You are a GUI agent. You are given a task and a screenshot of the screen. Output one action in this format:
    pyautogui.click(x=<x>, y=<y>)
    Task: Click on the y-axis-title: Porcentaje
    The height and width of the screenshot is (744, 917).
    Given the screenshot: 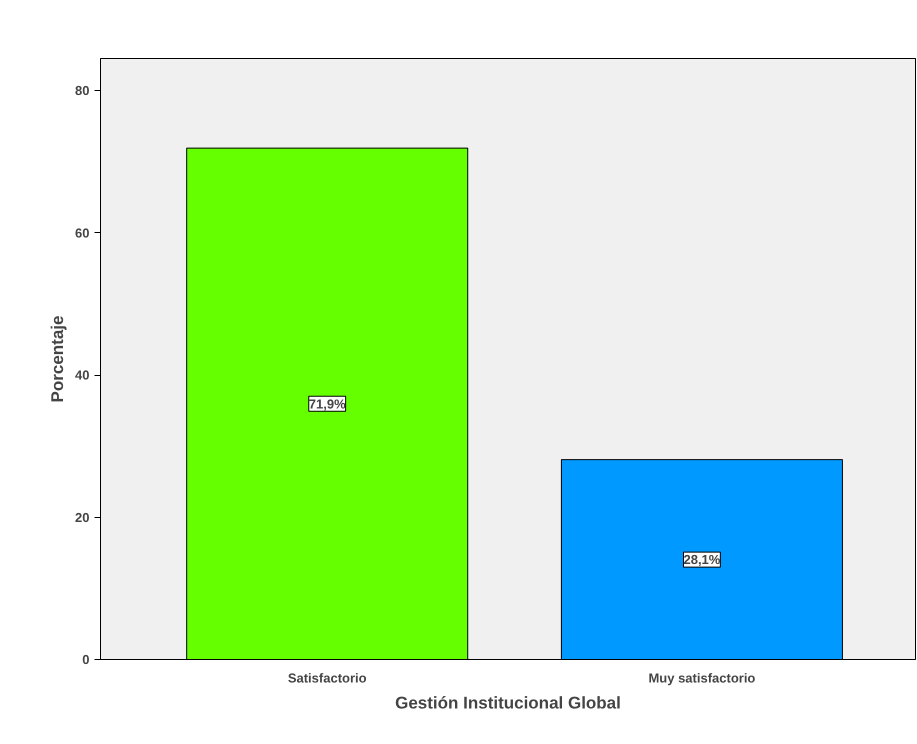 What is the action you would take?
    pyautogui.click(x=58, y=359)
    